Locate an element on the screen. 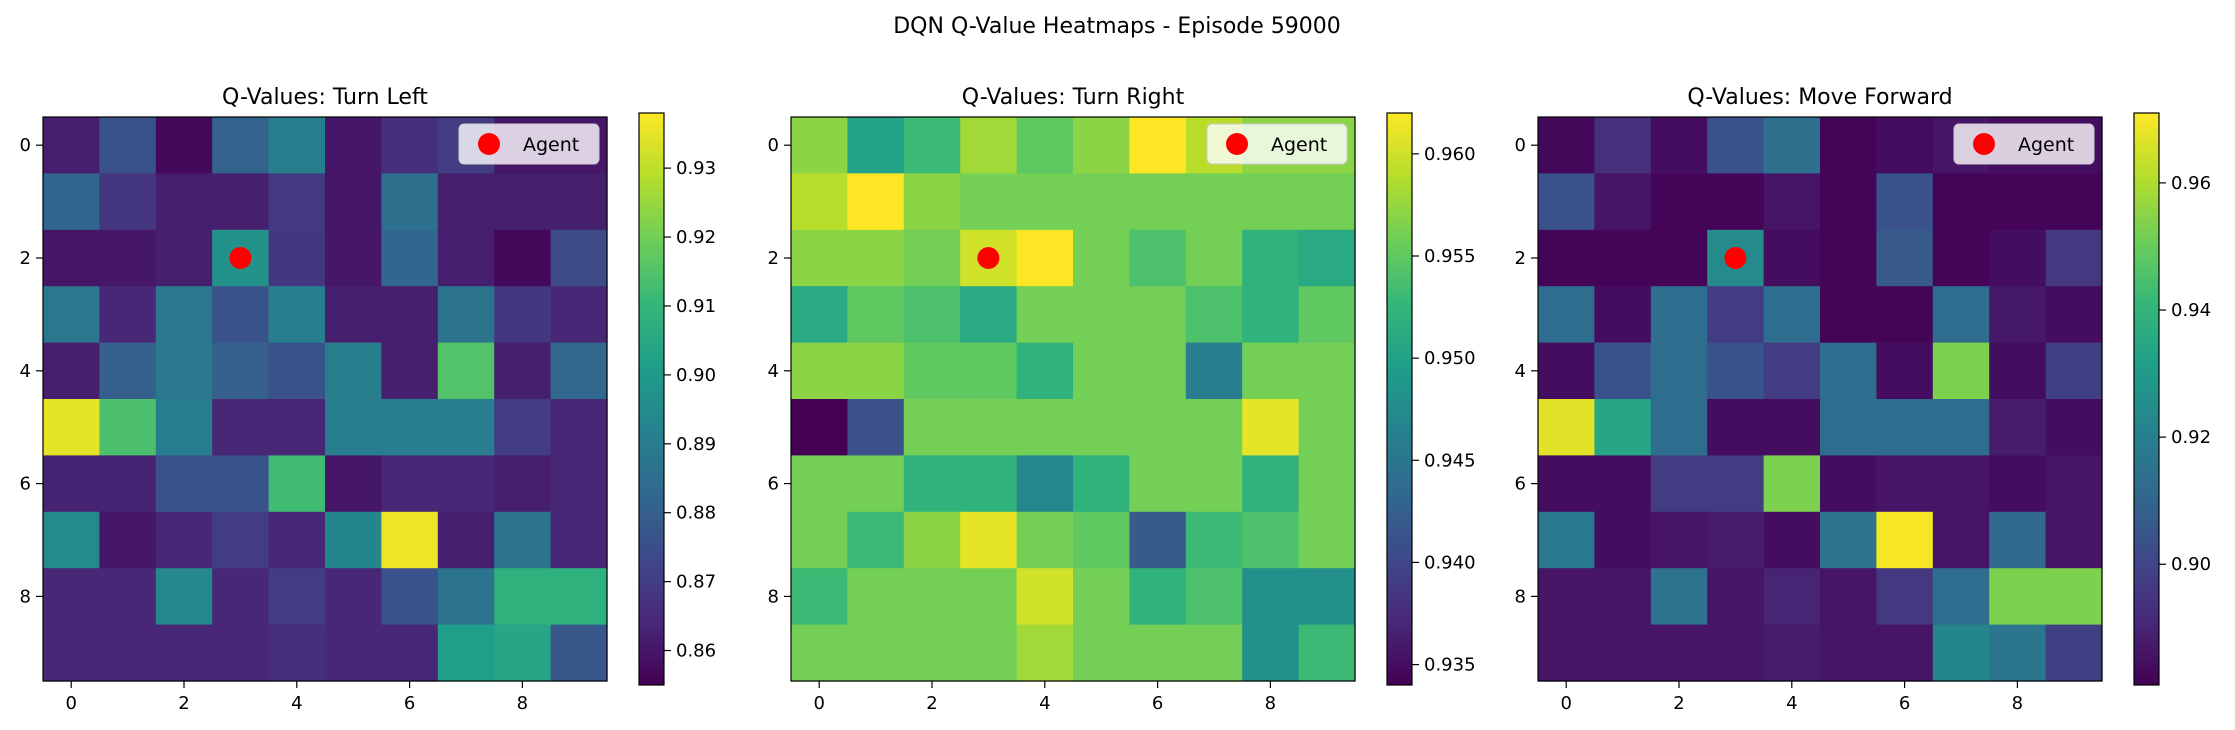 This screenshot has width=2235, height=730. colorbar-gradient is located at coordinates (1399, 399).